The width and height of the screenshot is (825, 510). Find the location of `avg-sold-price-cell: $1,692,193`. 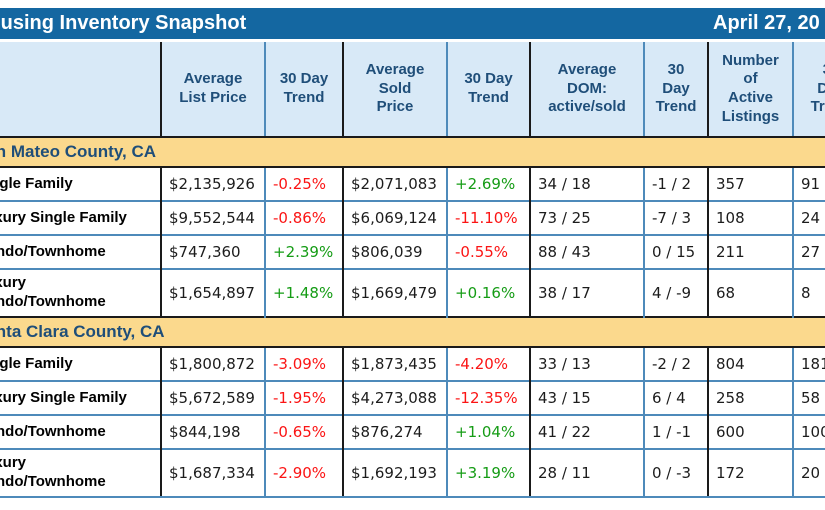

avg-sold-price-cell: $1,692,193 is located at coordinates (394, 473).